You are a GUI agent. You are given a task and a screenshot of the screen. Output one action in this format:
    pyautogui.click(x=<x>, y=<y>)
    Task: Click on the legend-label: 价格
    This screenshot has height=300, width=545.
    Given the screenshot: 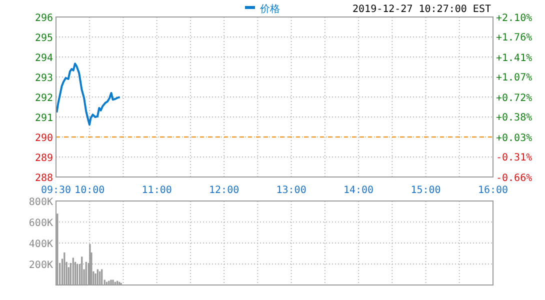 What is the action you would take?
    pyautogui.click(x=269, y=9)
    